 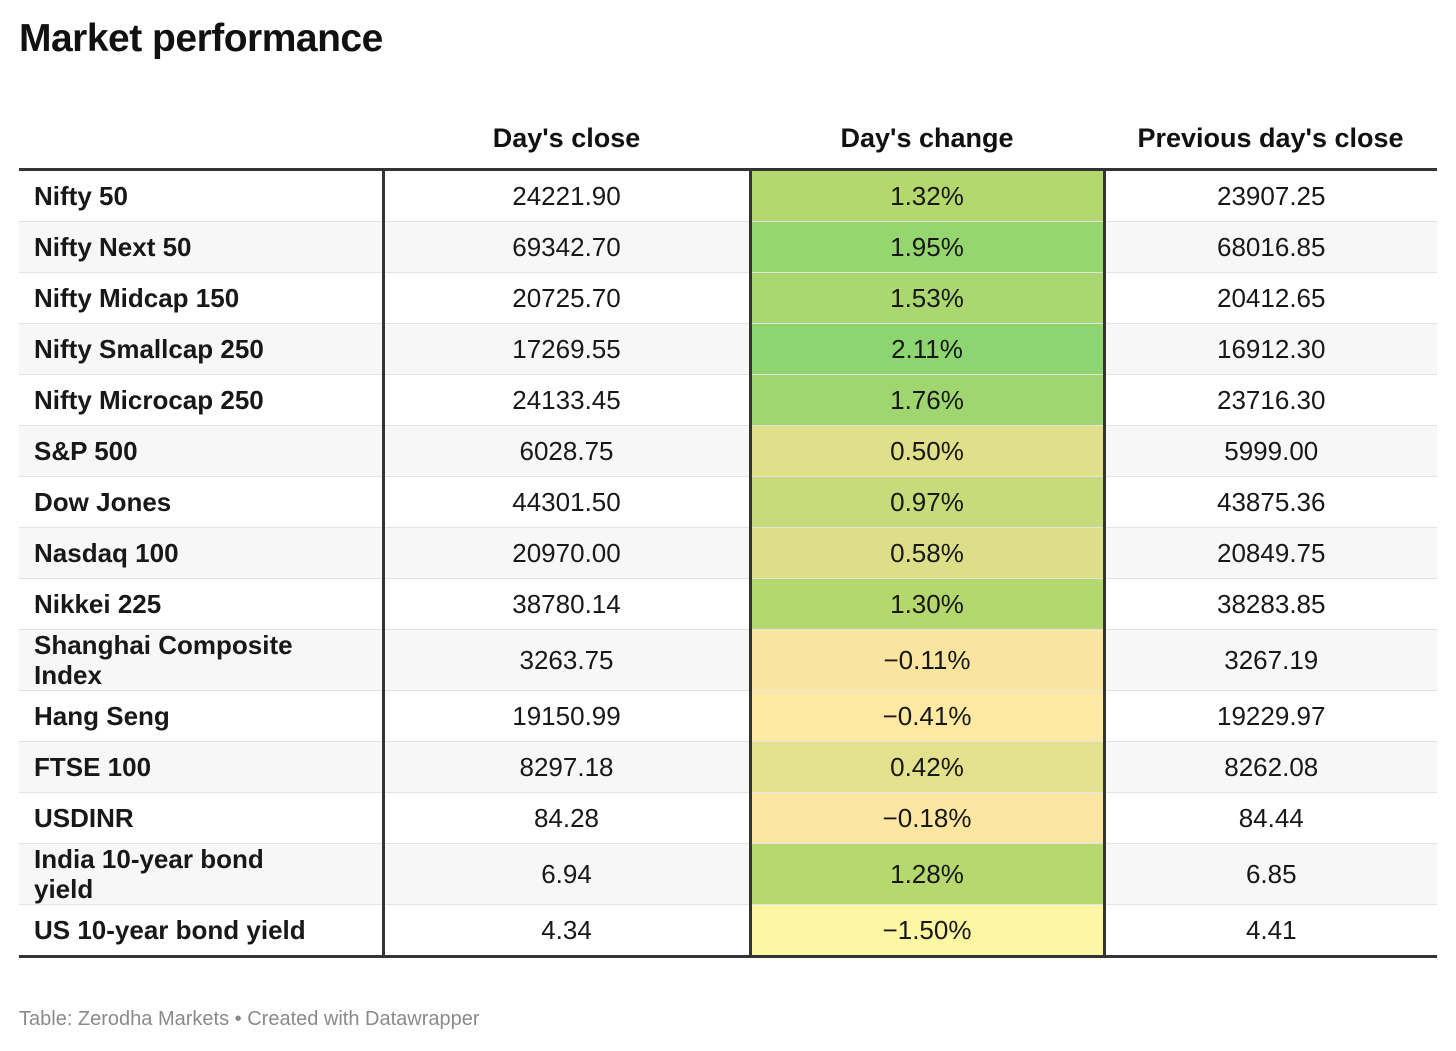 I want to click on row-previous-close: 20849.75, so click(x=1271, y=552).